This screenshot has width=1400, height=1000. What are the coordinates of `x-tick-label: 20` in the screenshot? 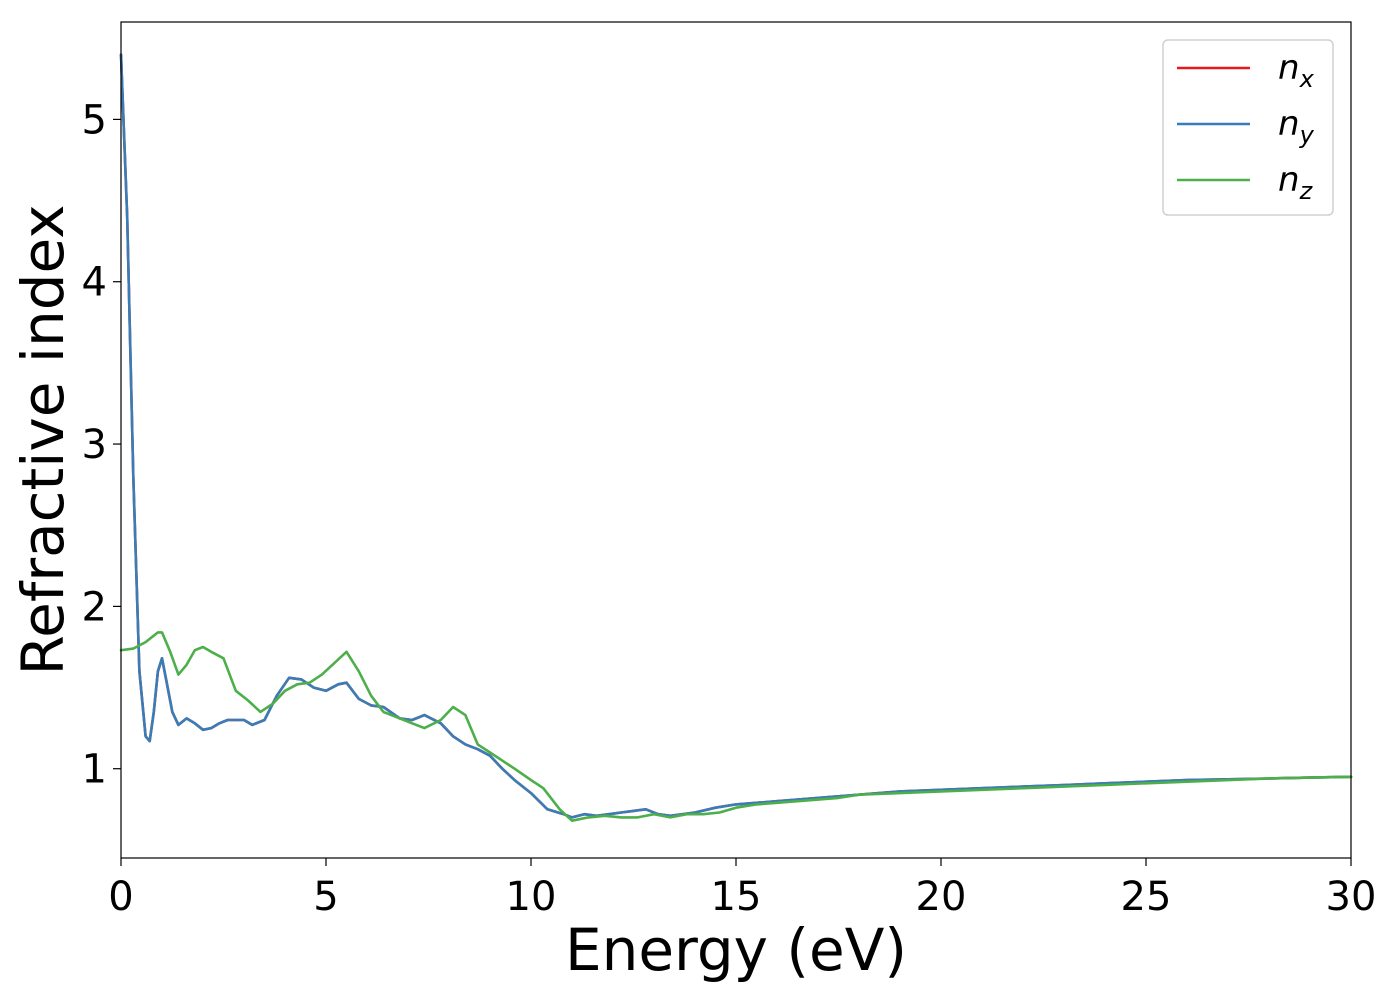 It's located at (941, 897).